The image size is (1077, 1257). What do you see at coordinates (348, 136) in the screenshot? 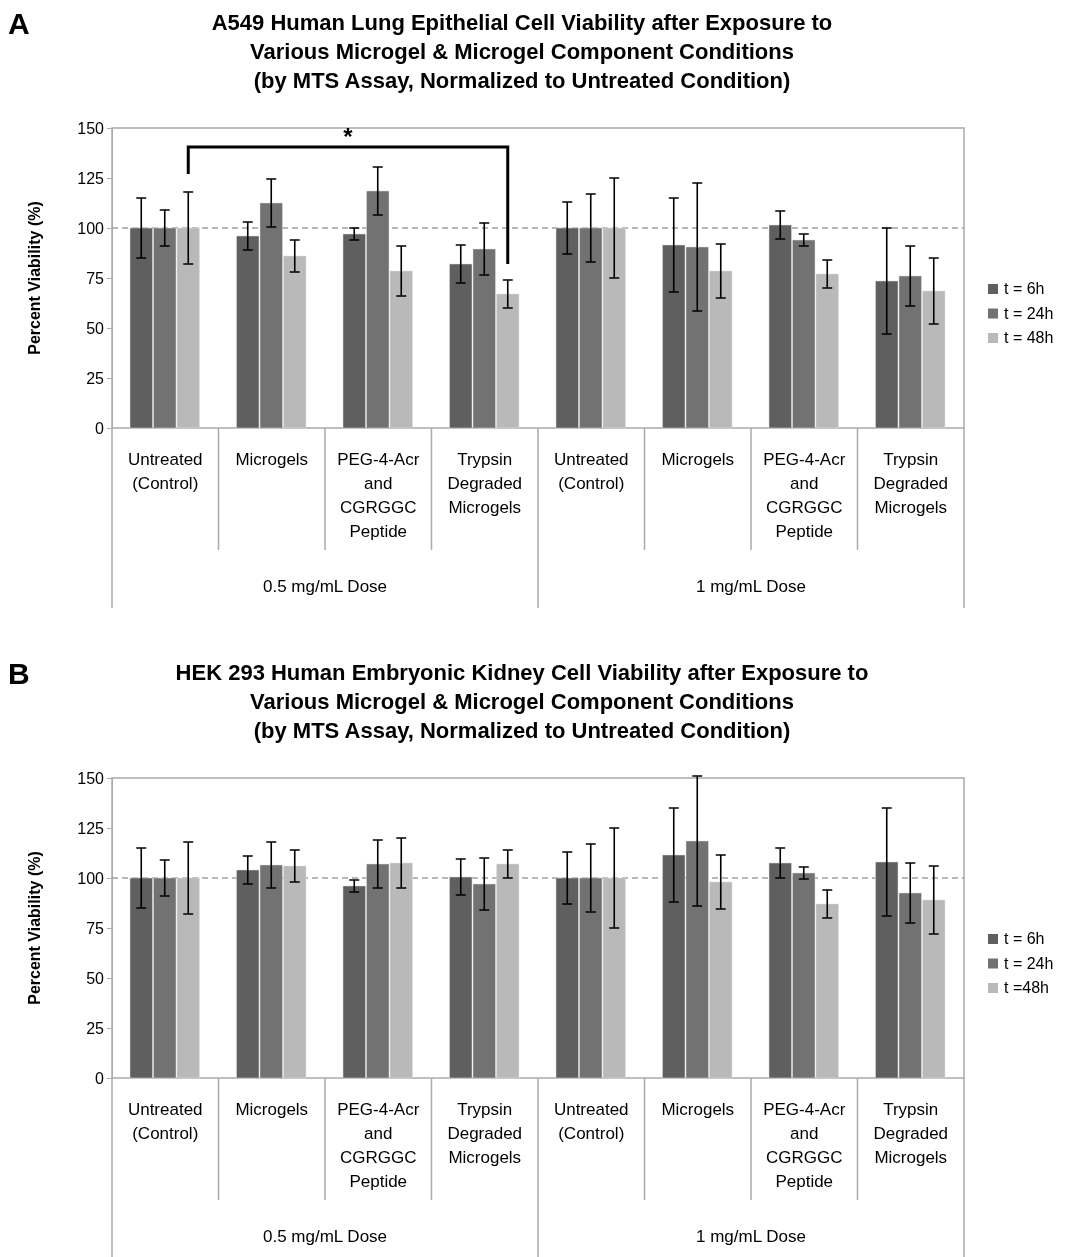
I see `annotation: *` at bounding box center [348, 136].